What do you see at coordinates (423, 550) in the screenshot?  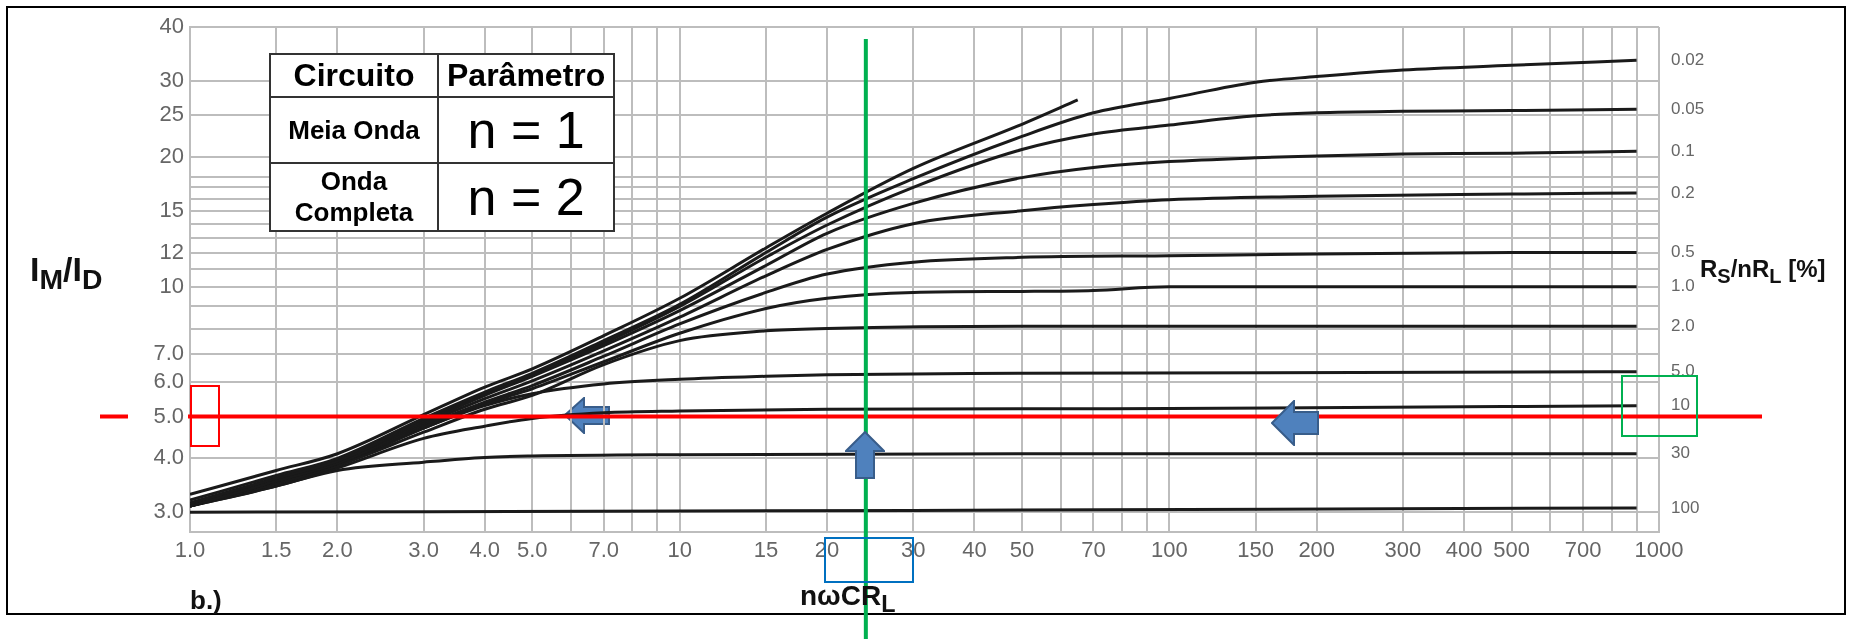 I see `x-tick-label: 3.0` at bounding box center [423, 550].